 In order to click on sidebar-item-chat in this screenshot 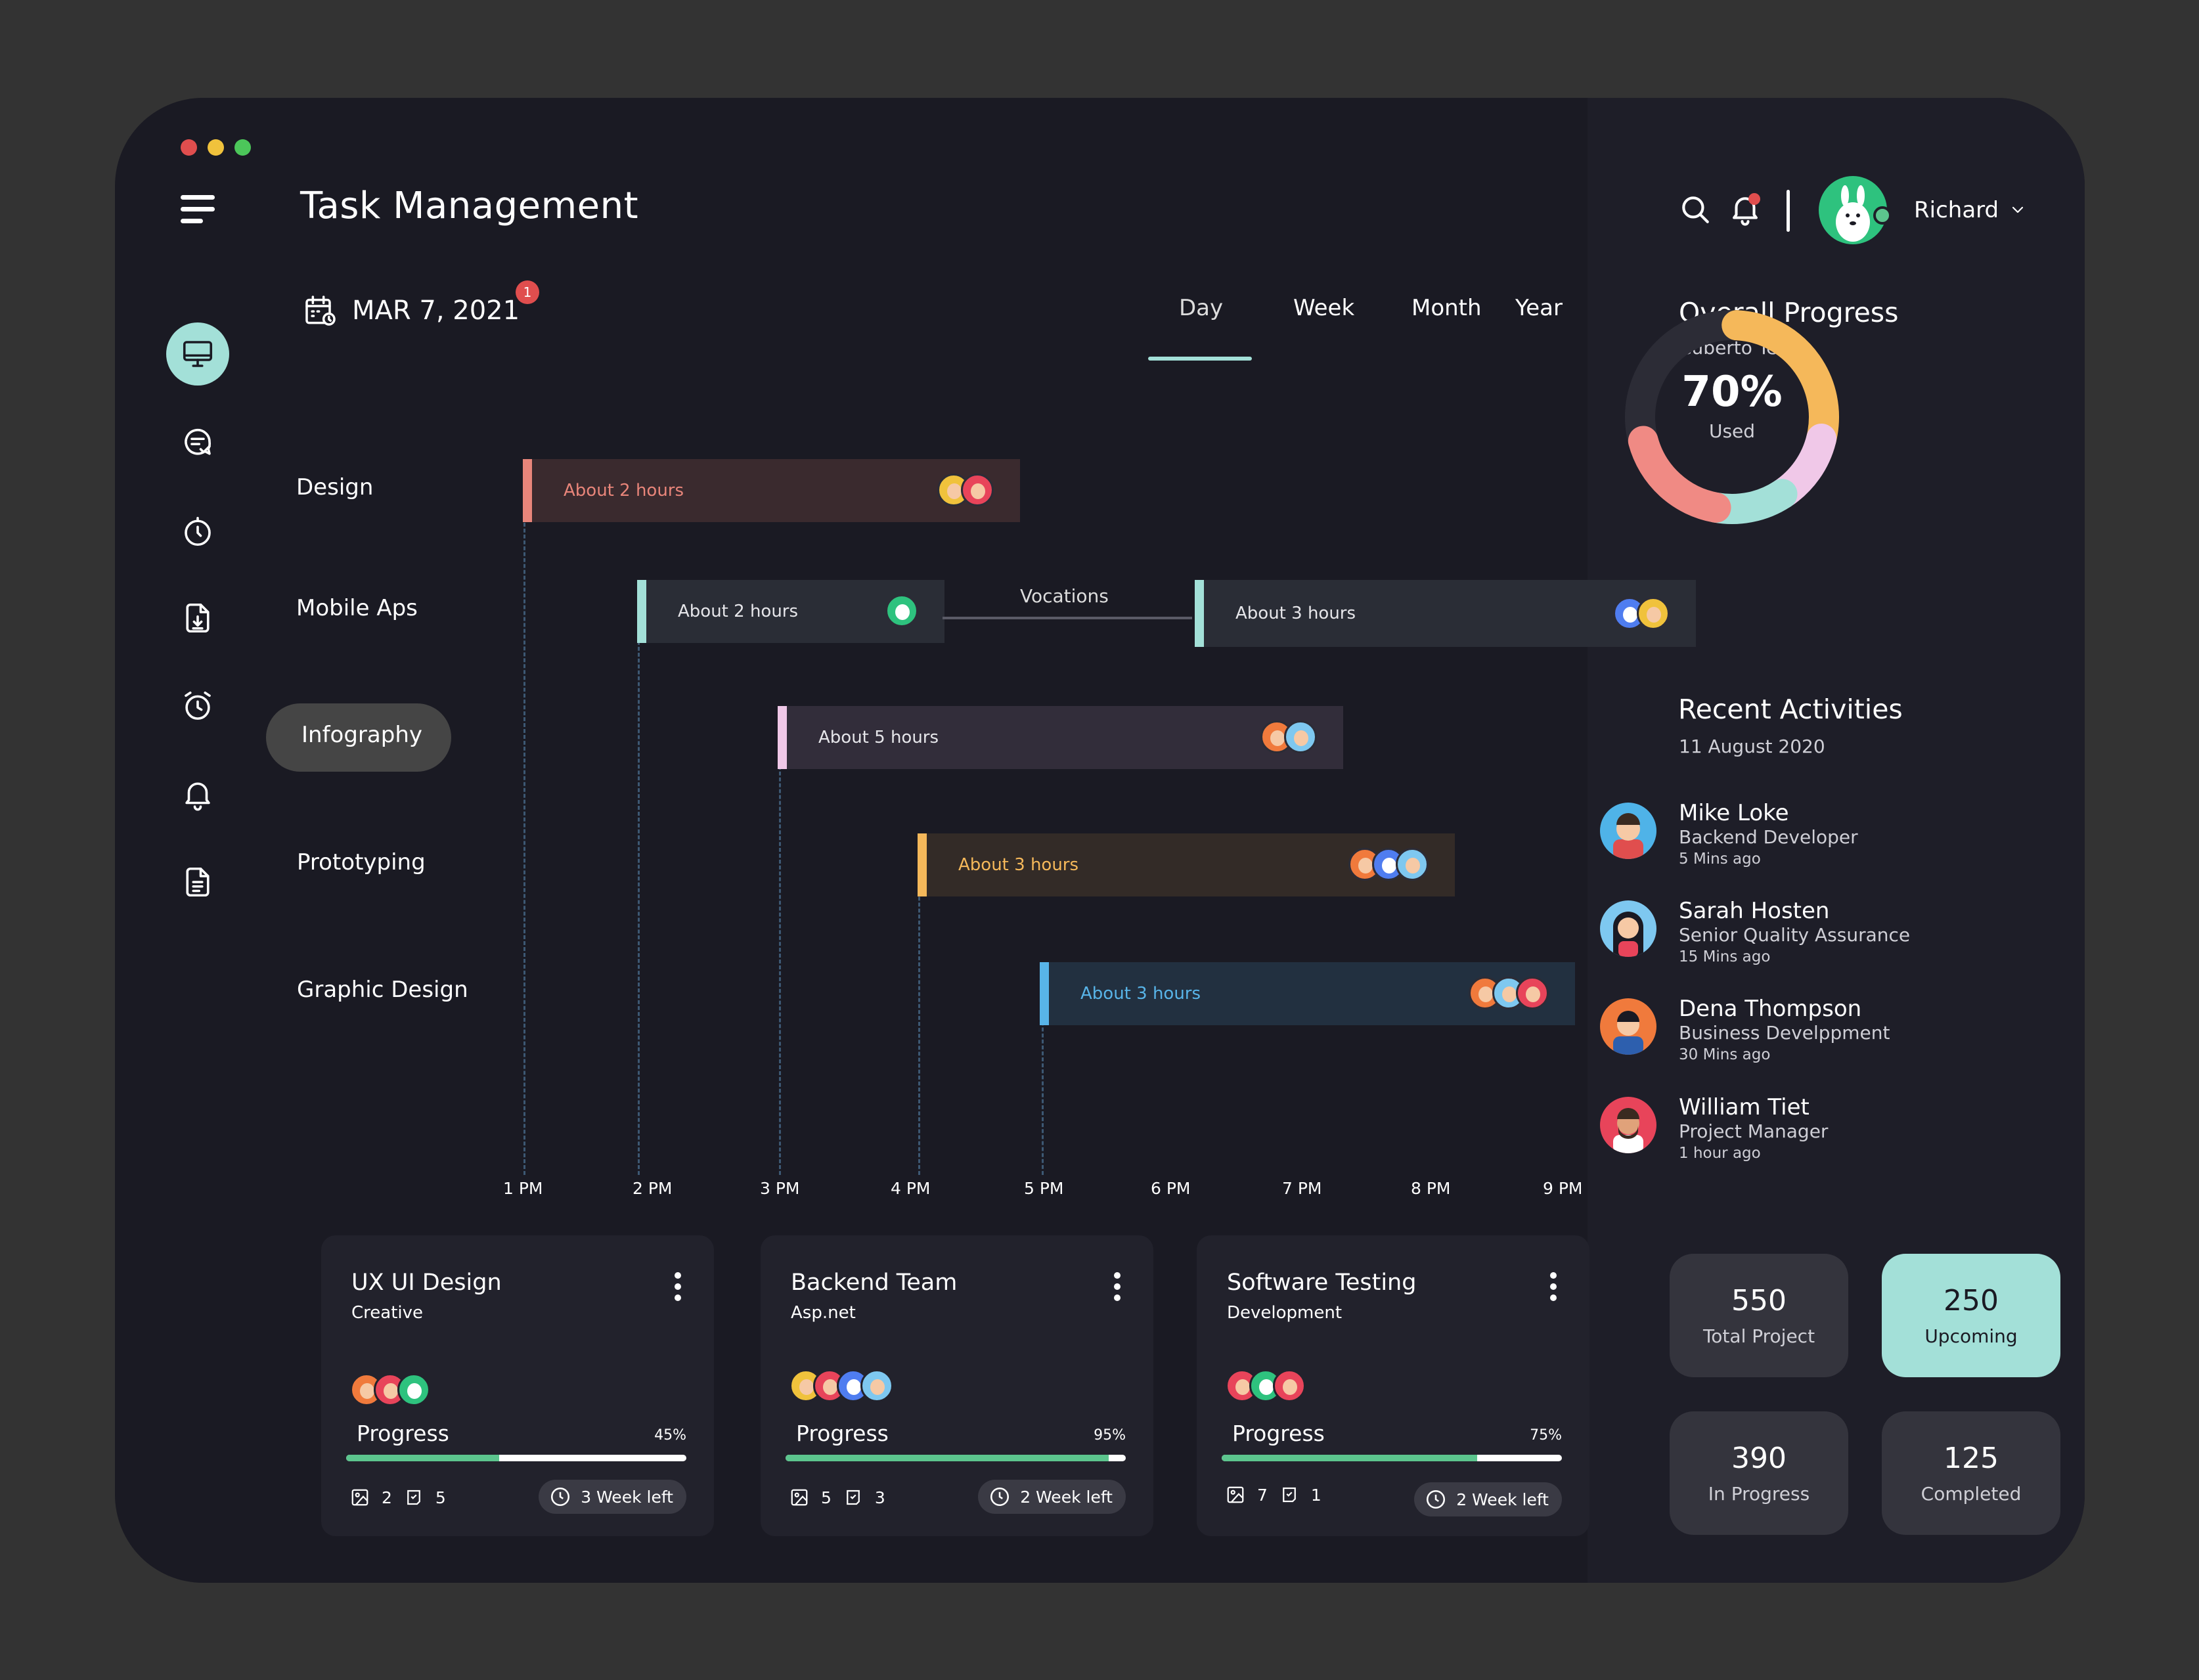, I will do `click(197, 443)`.